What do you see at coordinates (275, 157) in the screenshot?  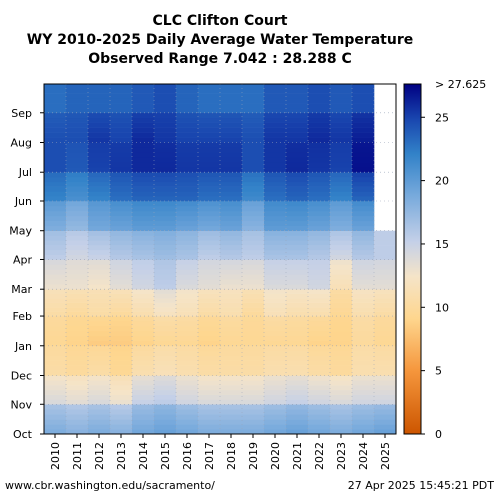 I see `cell-2020-Jul` at bounding box center [275, 157].